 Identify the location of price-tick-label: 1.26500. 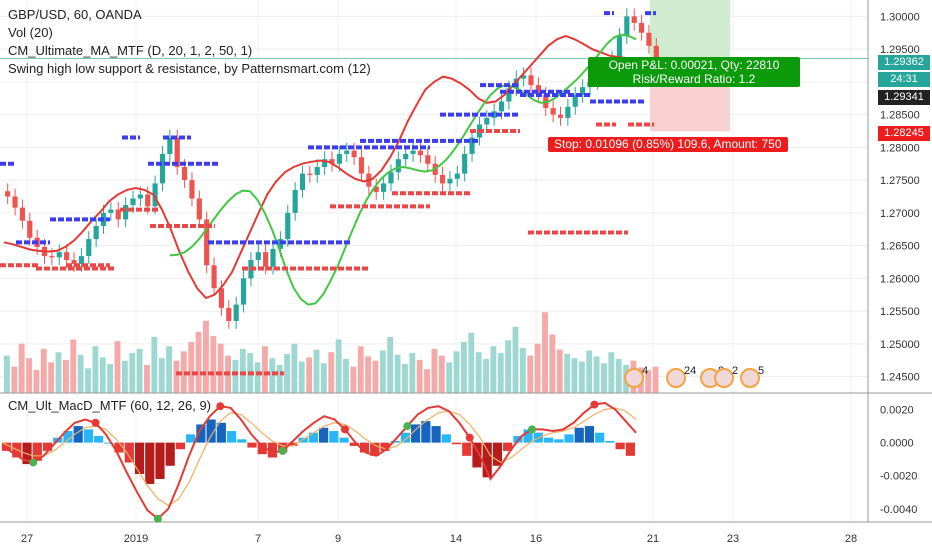
(900, 247).